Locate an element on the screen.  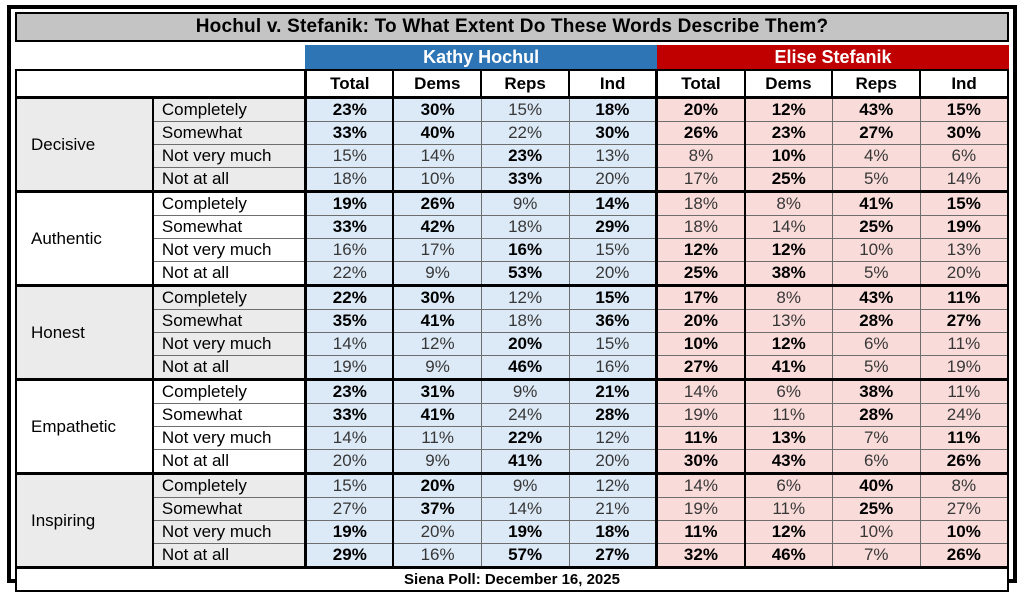
stefanik-reps-value: 41% is located at coordinates (876, 203).